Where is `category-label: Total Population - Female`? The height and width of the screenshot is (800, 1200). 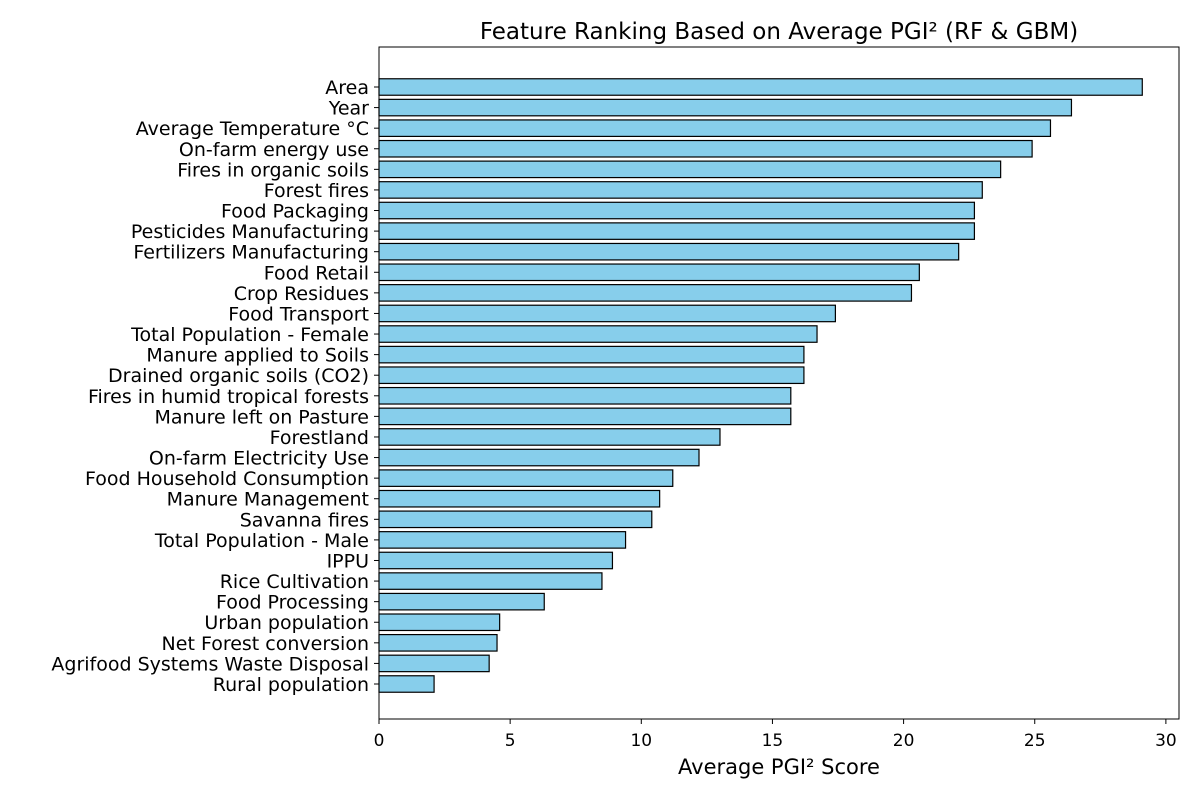
category-label: Total Population - Female is located at coordinates (249, 335).